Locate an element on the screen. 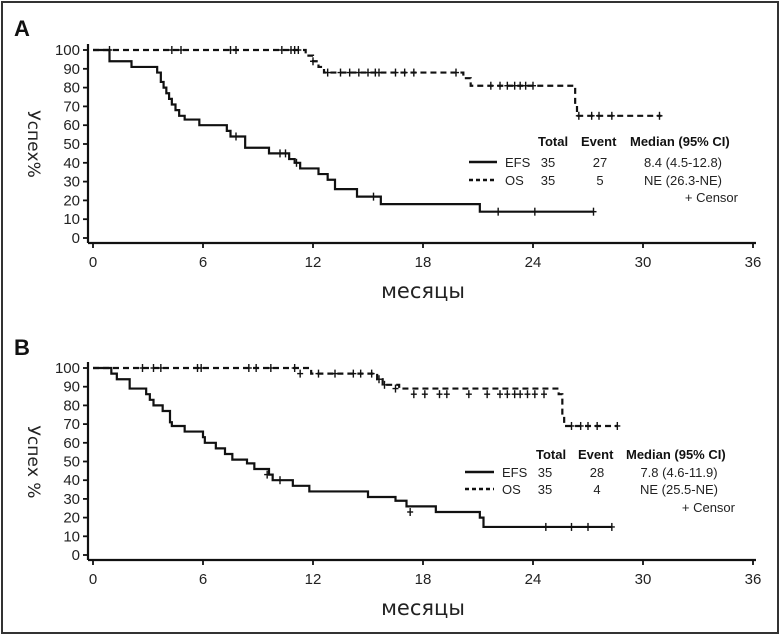 Image resolution: width=780 pixels, height=635 pixels. panel-a-x-axis-title: месяцы is located at coordinates (423, 291).